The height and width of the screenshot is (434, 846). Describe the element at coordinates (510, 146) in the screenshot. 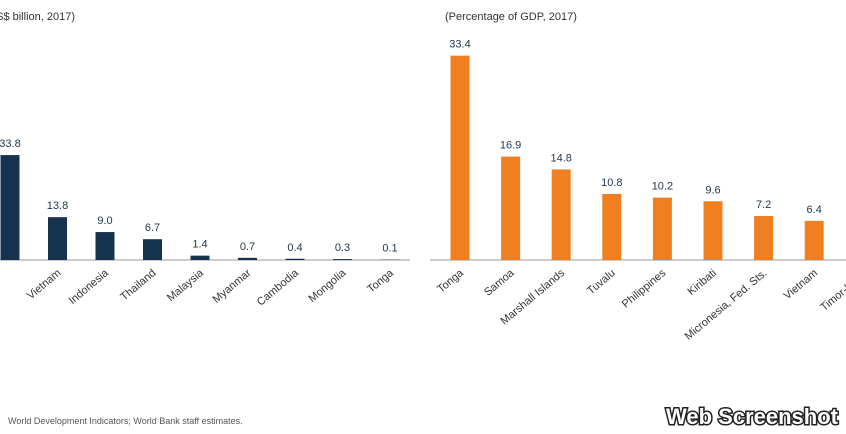

I see `value-label: 16.9` at that location.